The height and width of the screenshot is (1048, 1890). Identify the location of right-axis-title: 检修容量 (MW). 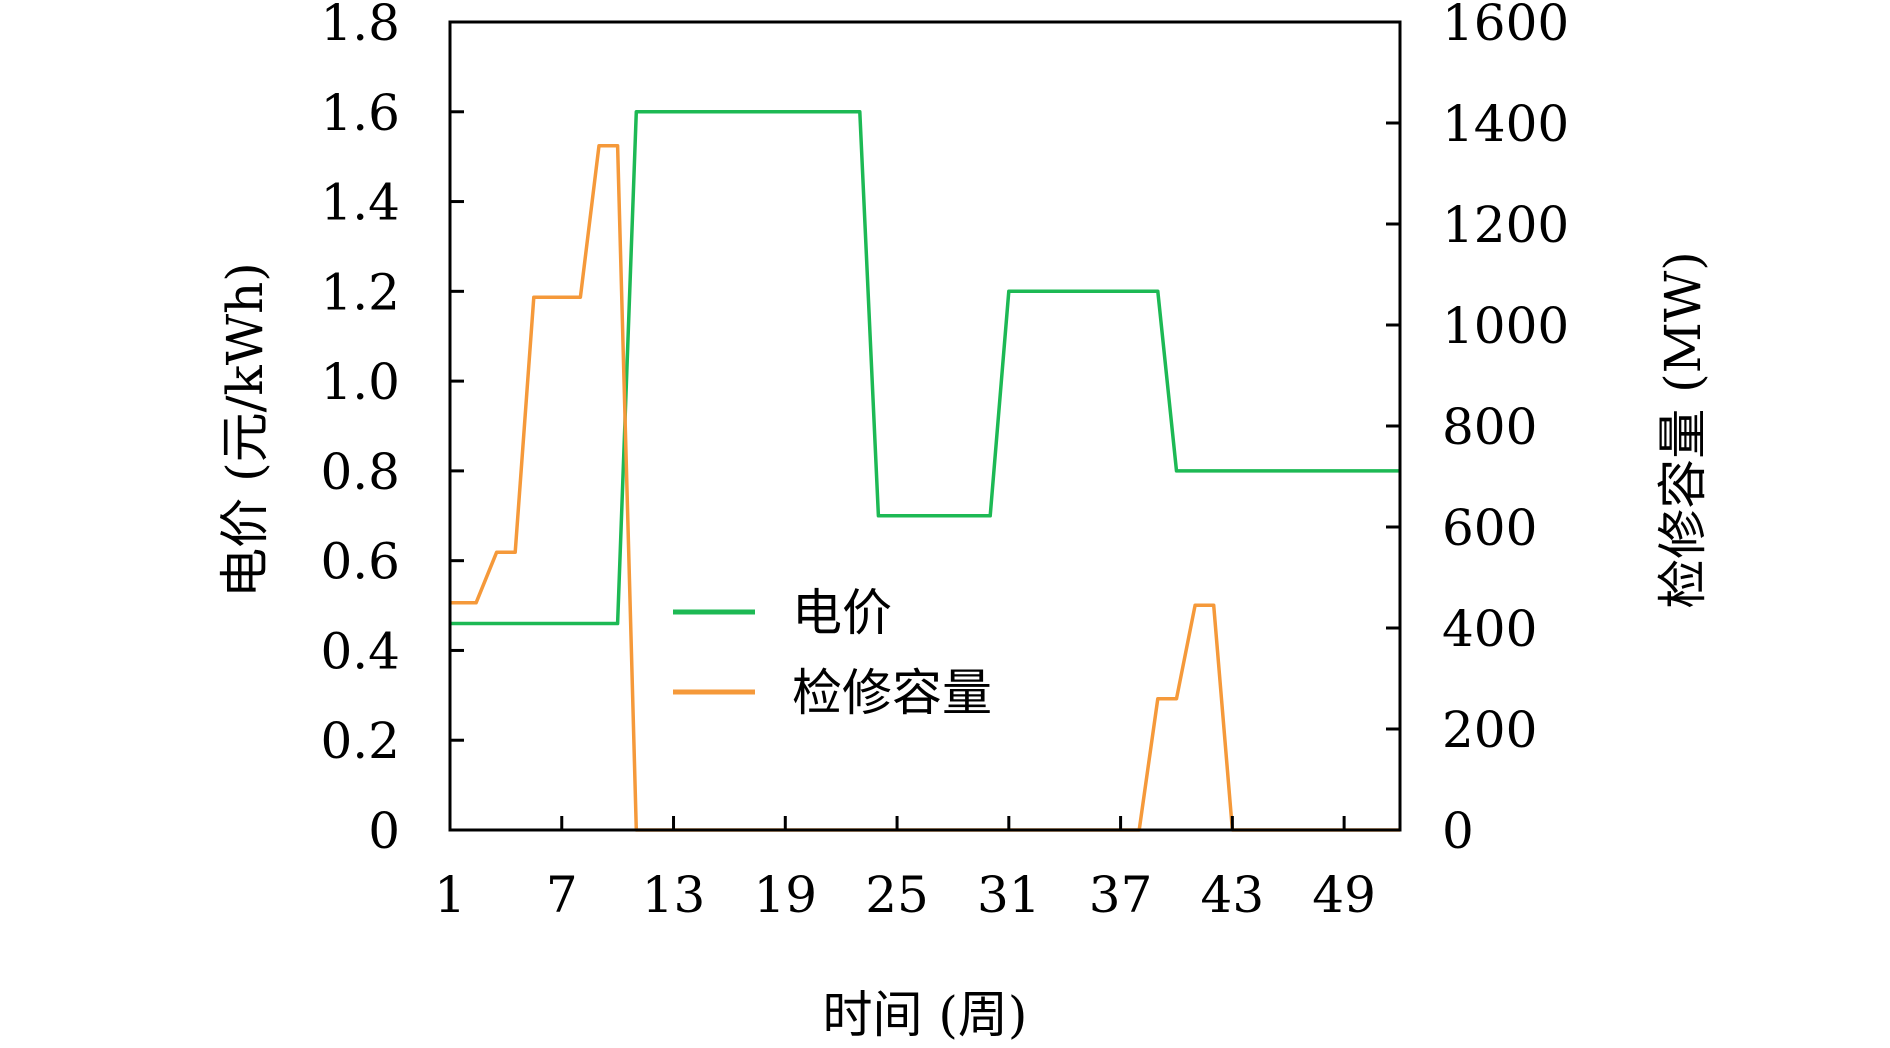
(1683, 430).